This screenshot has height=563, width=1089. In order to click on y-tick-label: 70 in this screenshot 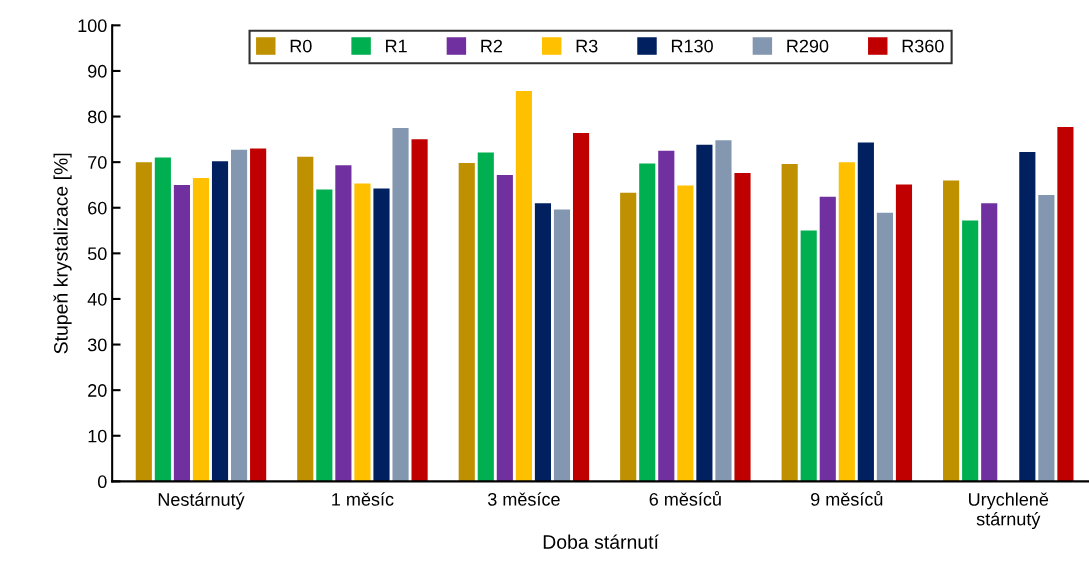, I will do `click(97, 162)`.